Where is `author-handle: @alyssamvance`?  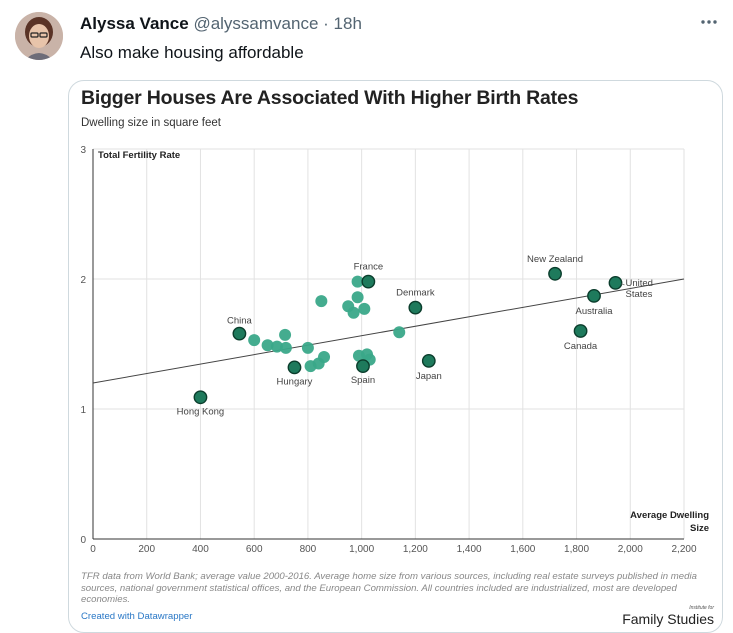
author-handle: @alyssamvance is located at coordinates (256, 23).